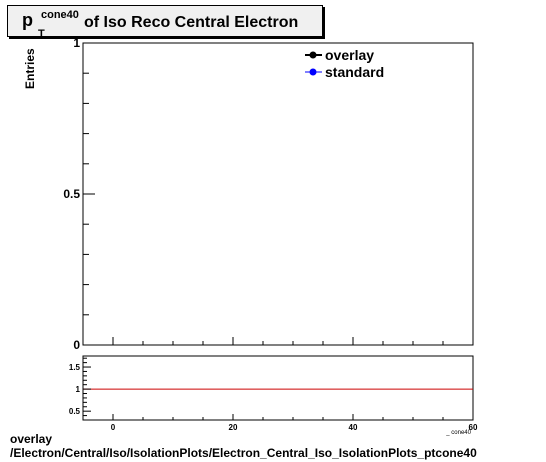 The width and height of the screenshot is (546, 462). I want to click on main-y-tick-label: 1, so click(76, 43).